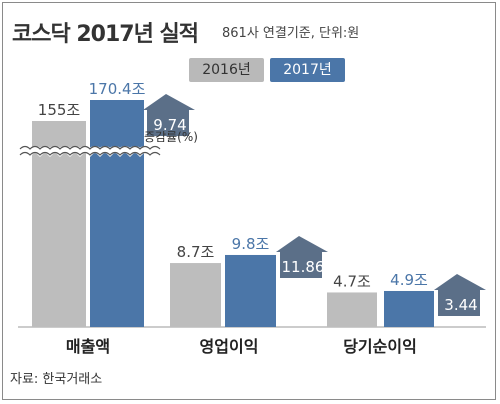 This screenshot has height=404, width=500. I want to click on legend-2016: 2016년, so click(226, 70).